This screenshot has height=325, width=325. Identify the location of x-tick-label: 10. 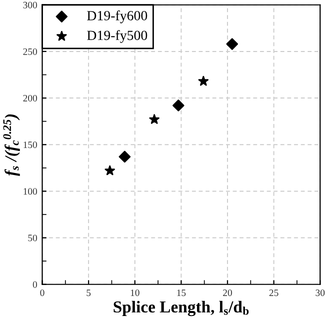
(135, 293).